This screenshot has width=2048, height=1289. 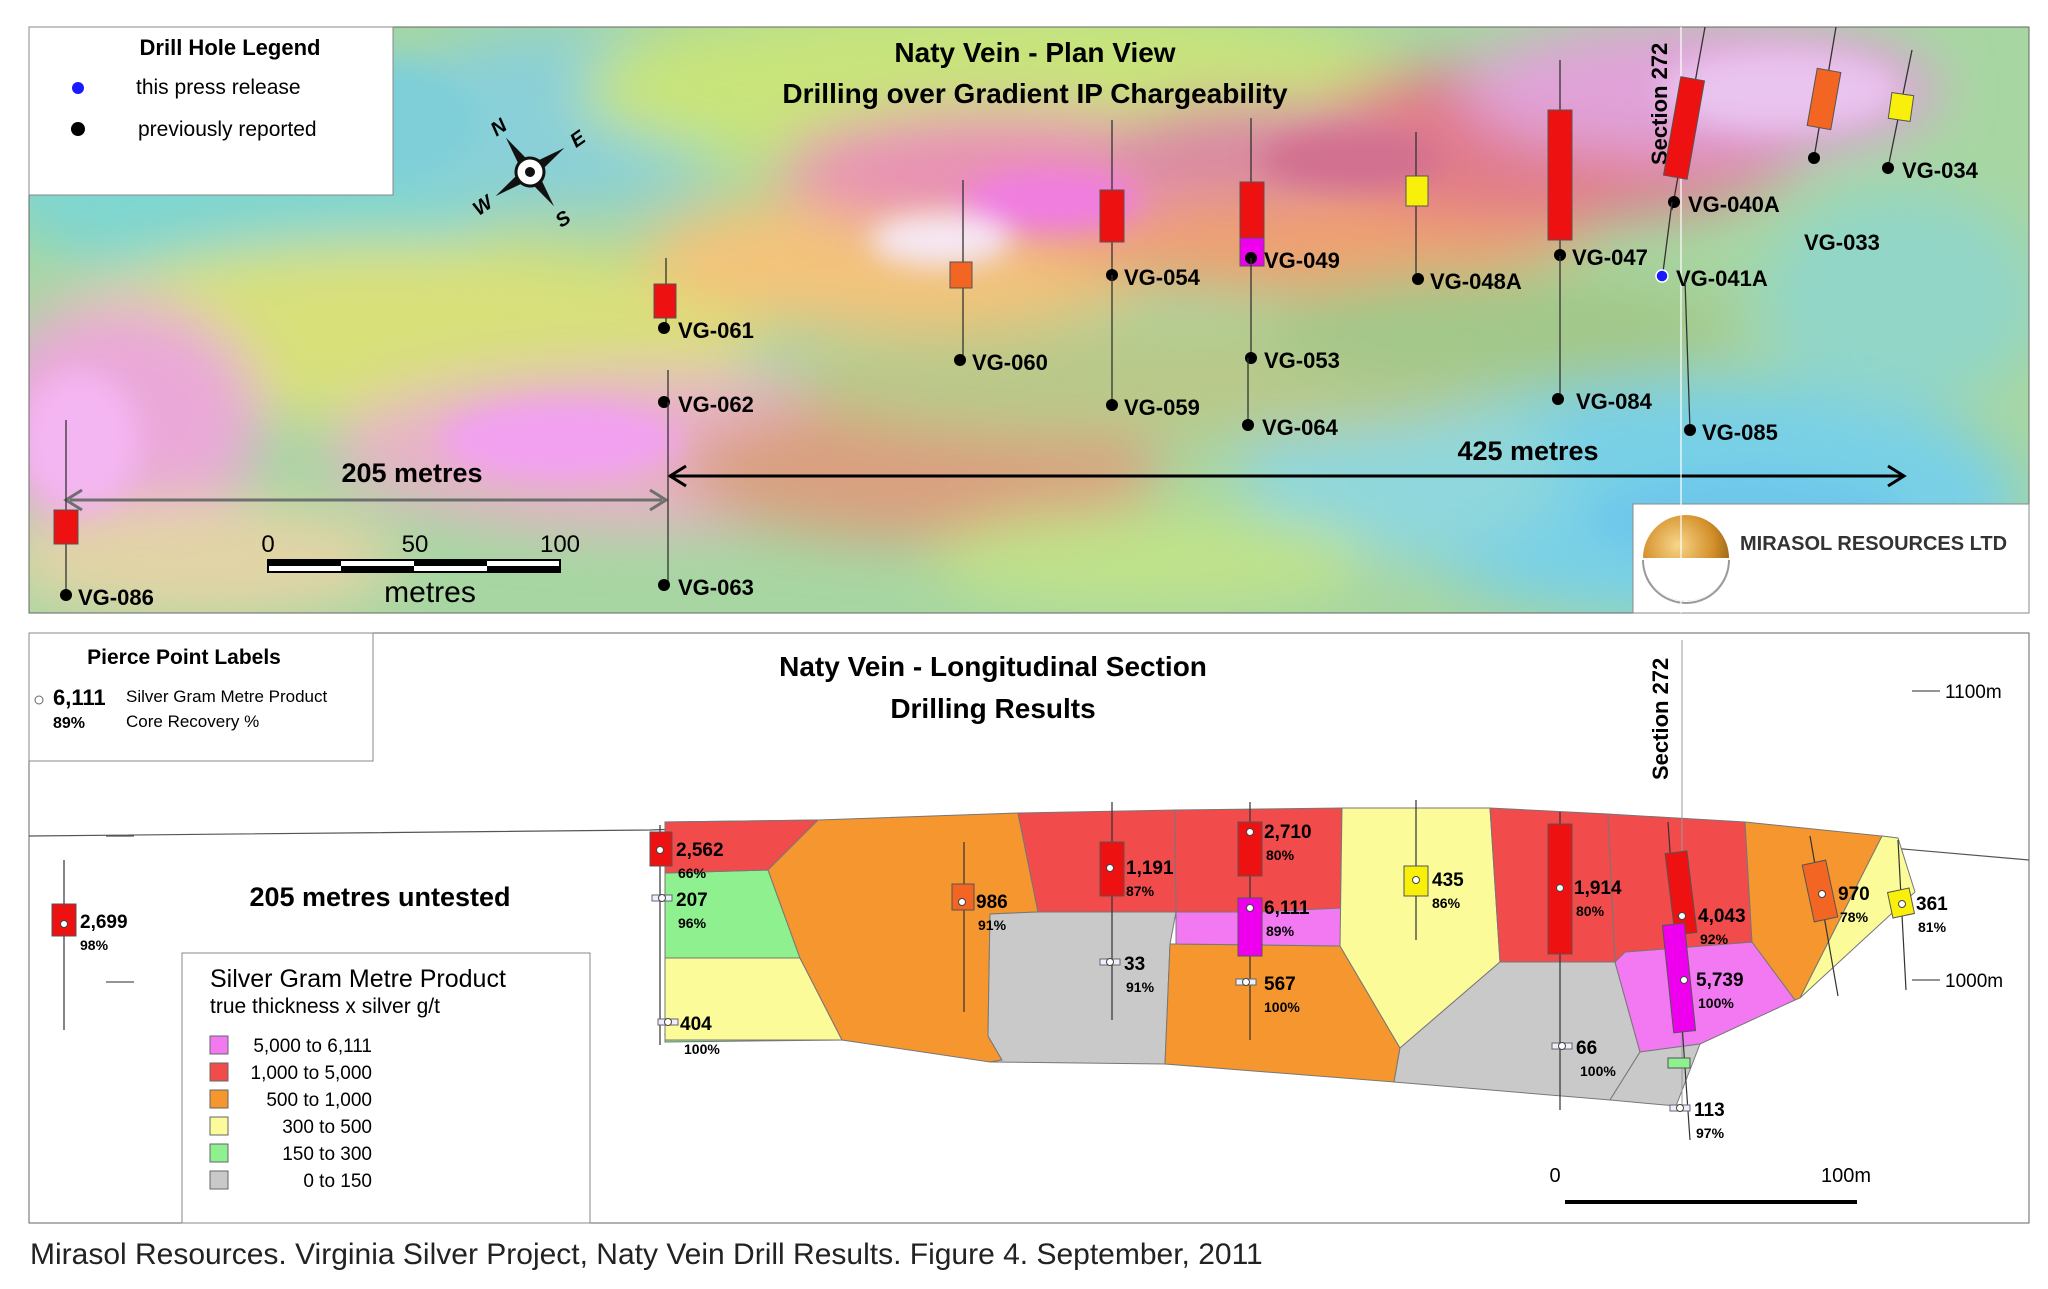 What do you see at coordinates (1873, 544) in the screenshot?
I see `logo-text: MIRASOL RESOURCES LTD` at bounding box center [1873, 544].